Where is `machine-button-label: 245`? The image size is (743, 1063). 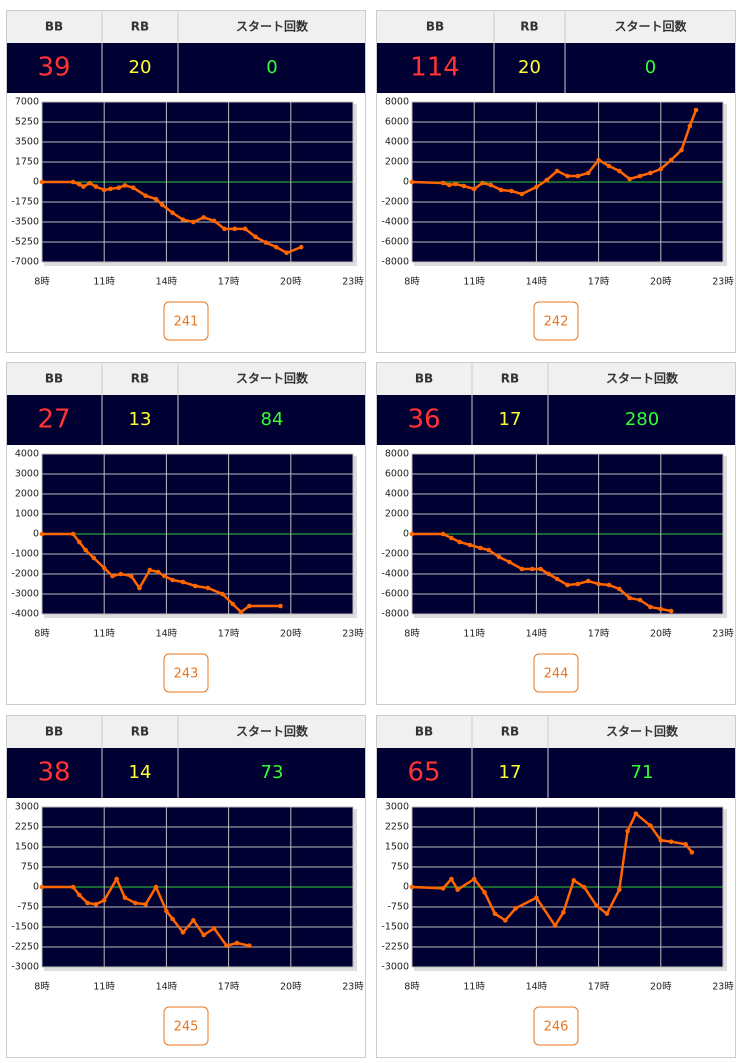 machine-button-label: 245 is located at coordinates (186, 1027).